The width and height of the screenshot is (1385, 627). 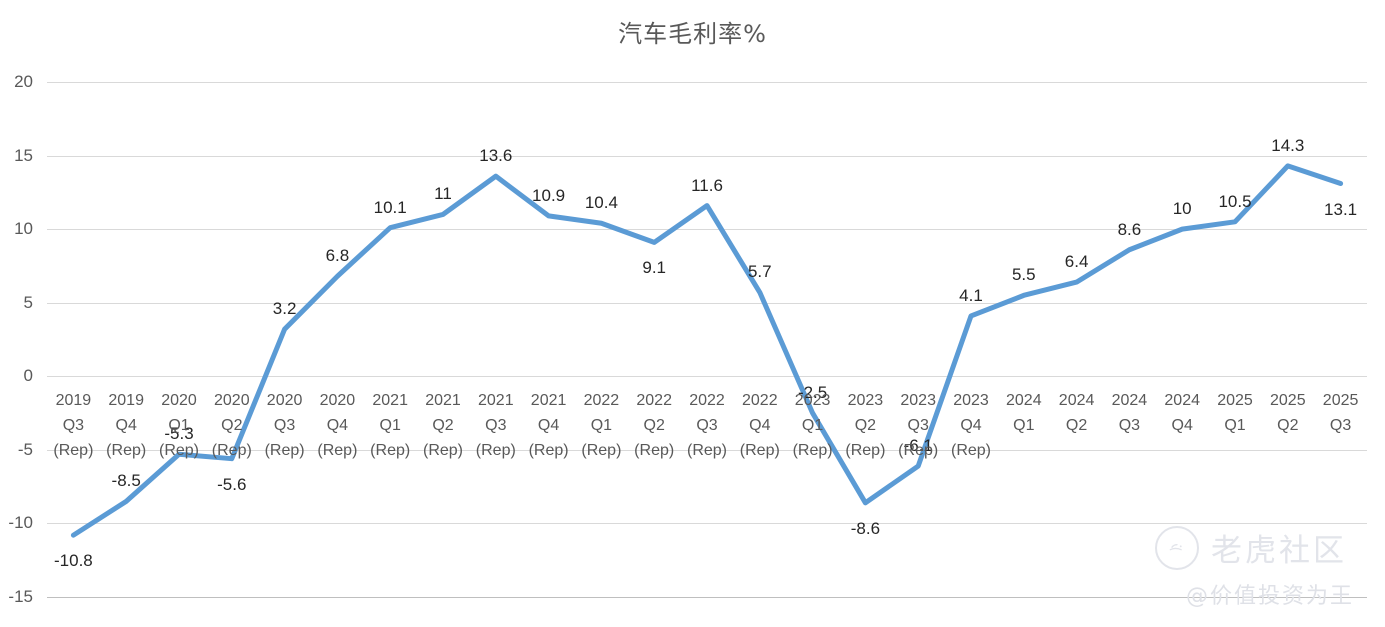 What do you see at coordinates (20, 596) in the screenshot?
I see `y-axis-tick-label: -15` at bounding box center [20, 596].